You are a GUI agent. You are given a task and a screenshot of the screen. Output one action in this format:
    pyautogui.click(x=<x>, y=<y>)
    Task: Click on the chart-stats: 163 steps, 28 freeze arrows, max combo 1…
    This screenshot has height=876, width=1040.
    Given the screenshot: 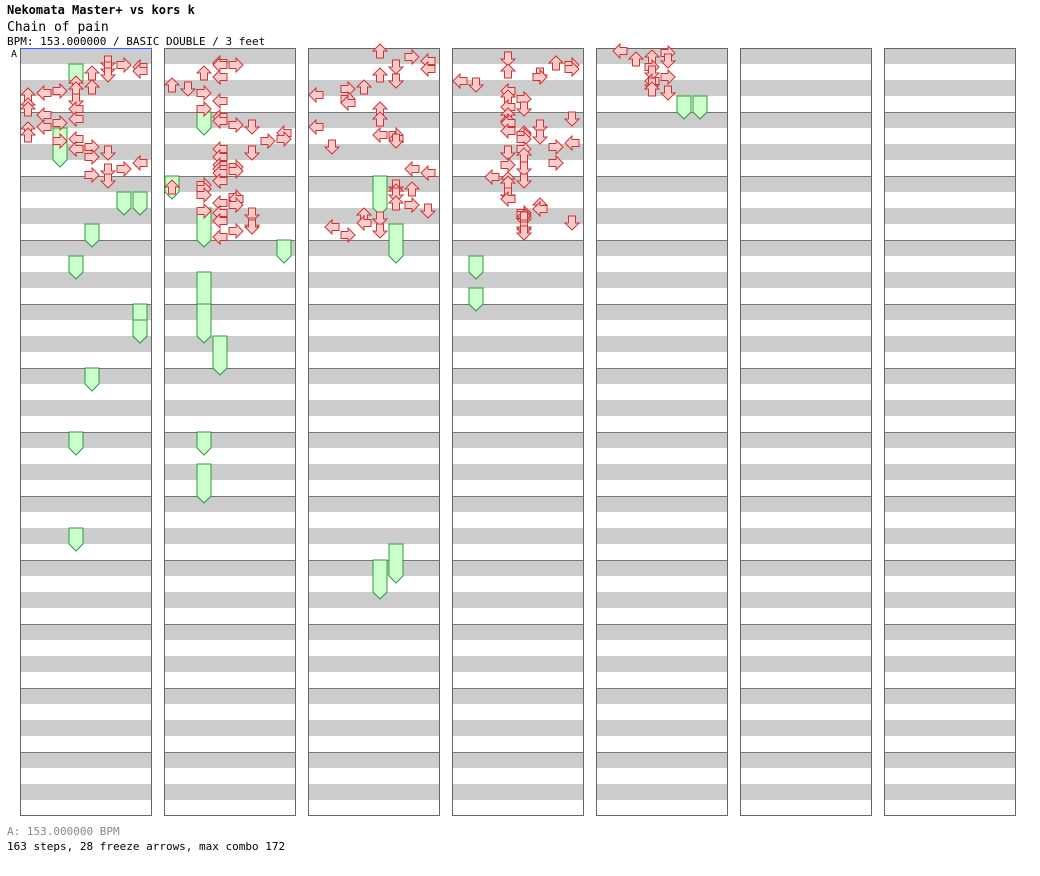 What is the action you would take?
    pyautogui.click(x=146, y=846)
    